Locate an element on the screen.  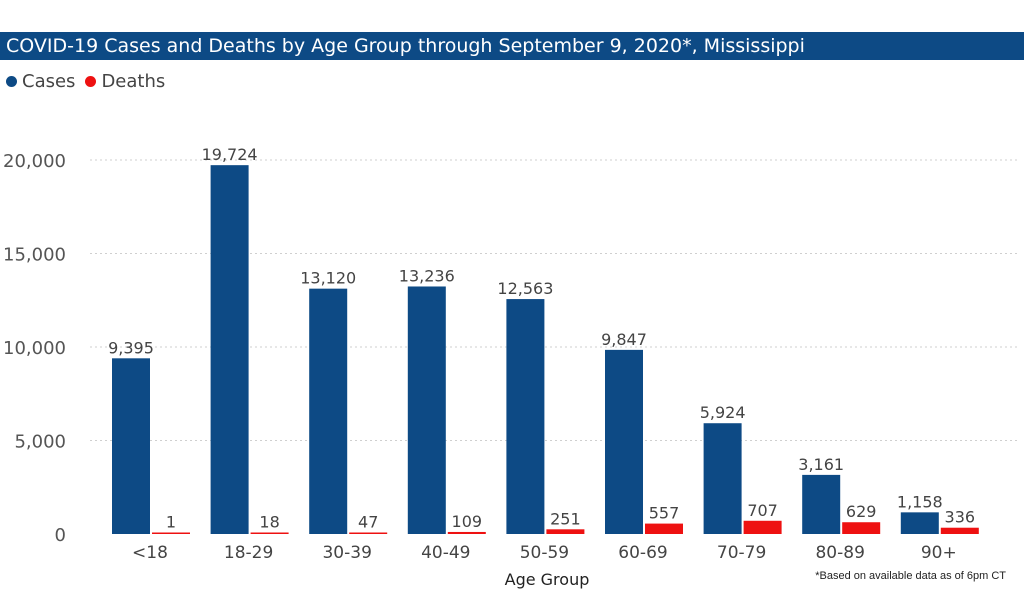
x-tick-label: <18 is located at coordinates (150, 553).